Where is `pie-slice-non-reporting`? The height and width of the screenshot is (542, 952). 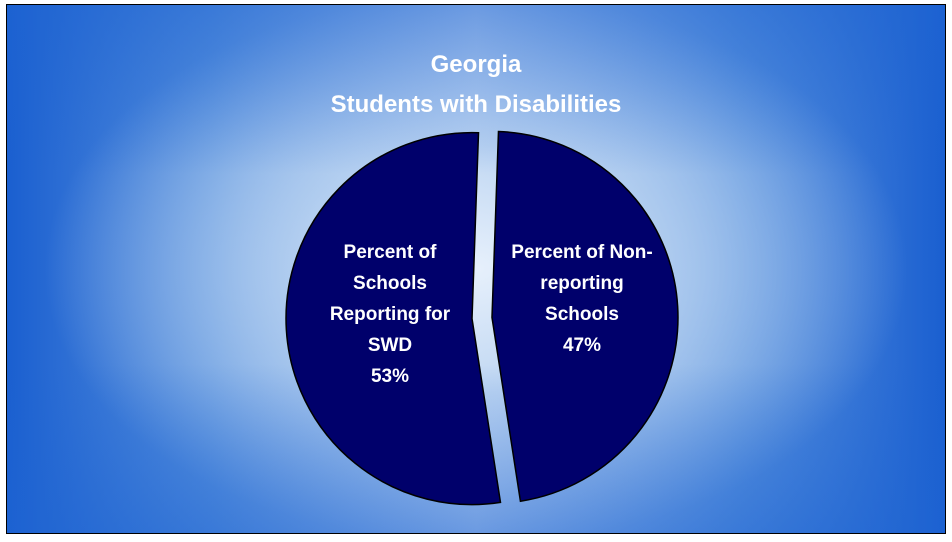
pie-slice-non-reporting is located at coordinates (585, 316).